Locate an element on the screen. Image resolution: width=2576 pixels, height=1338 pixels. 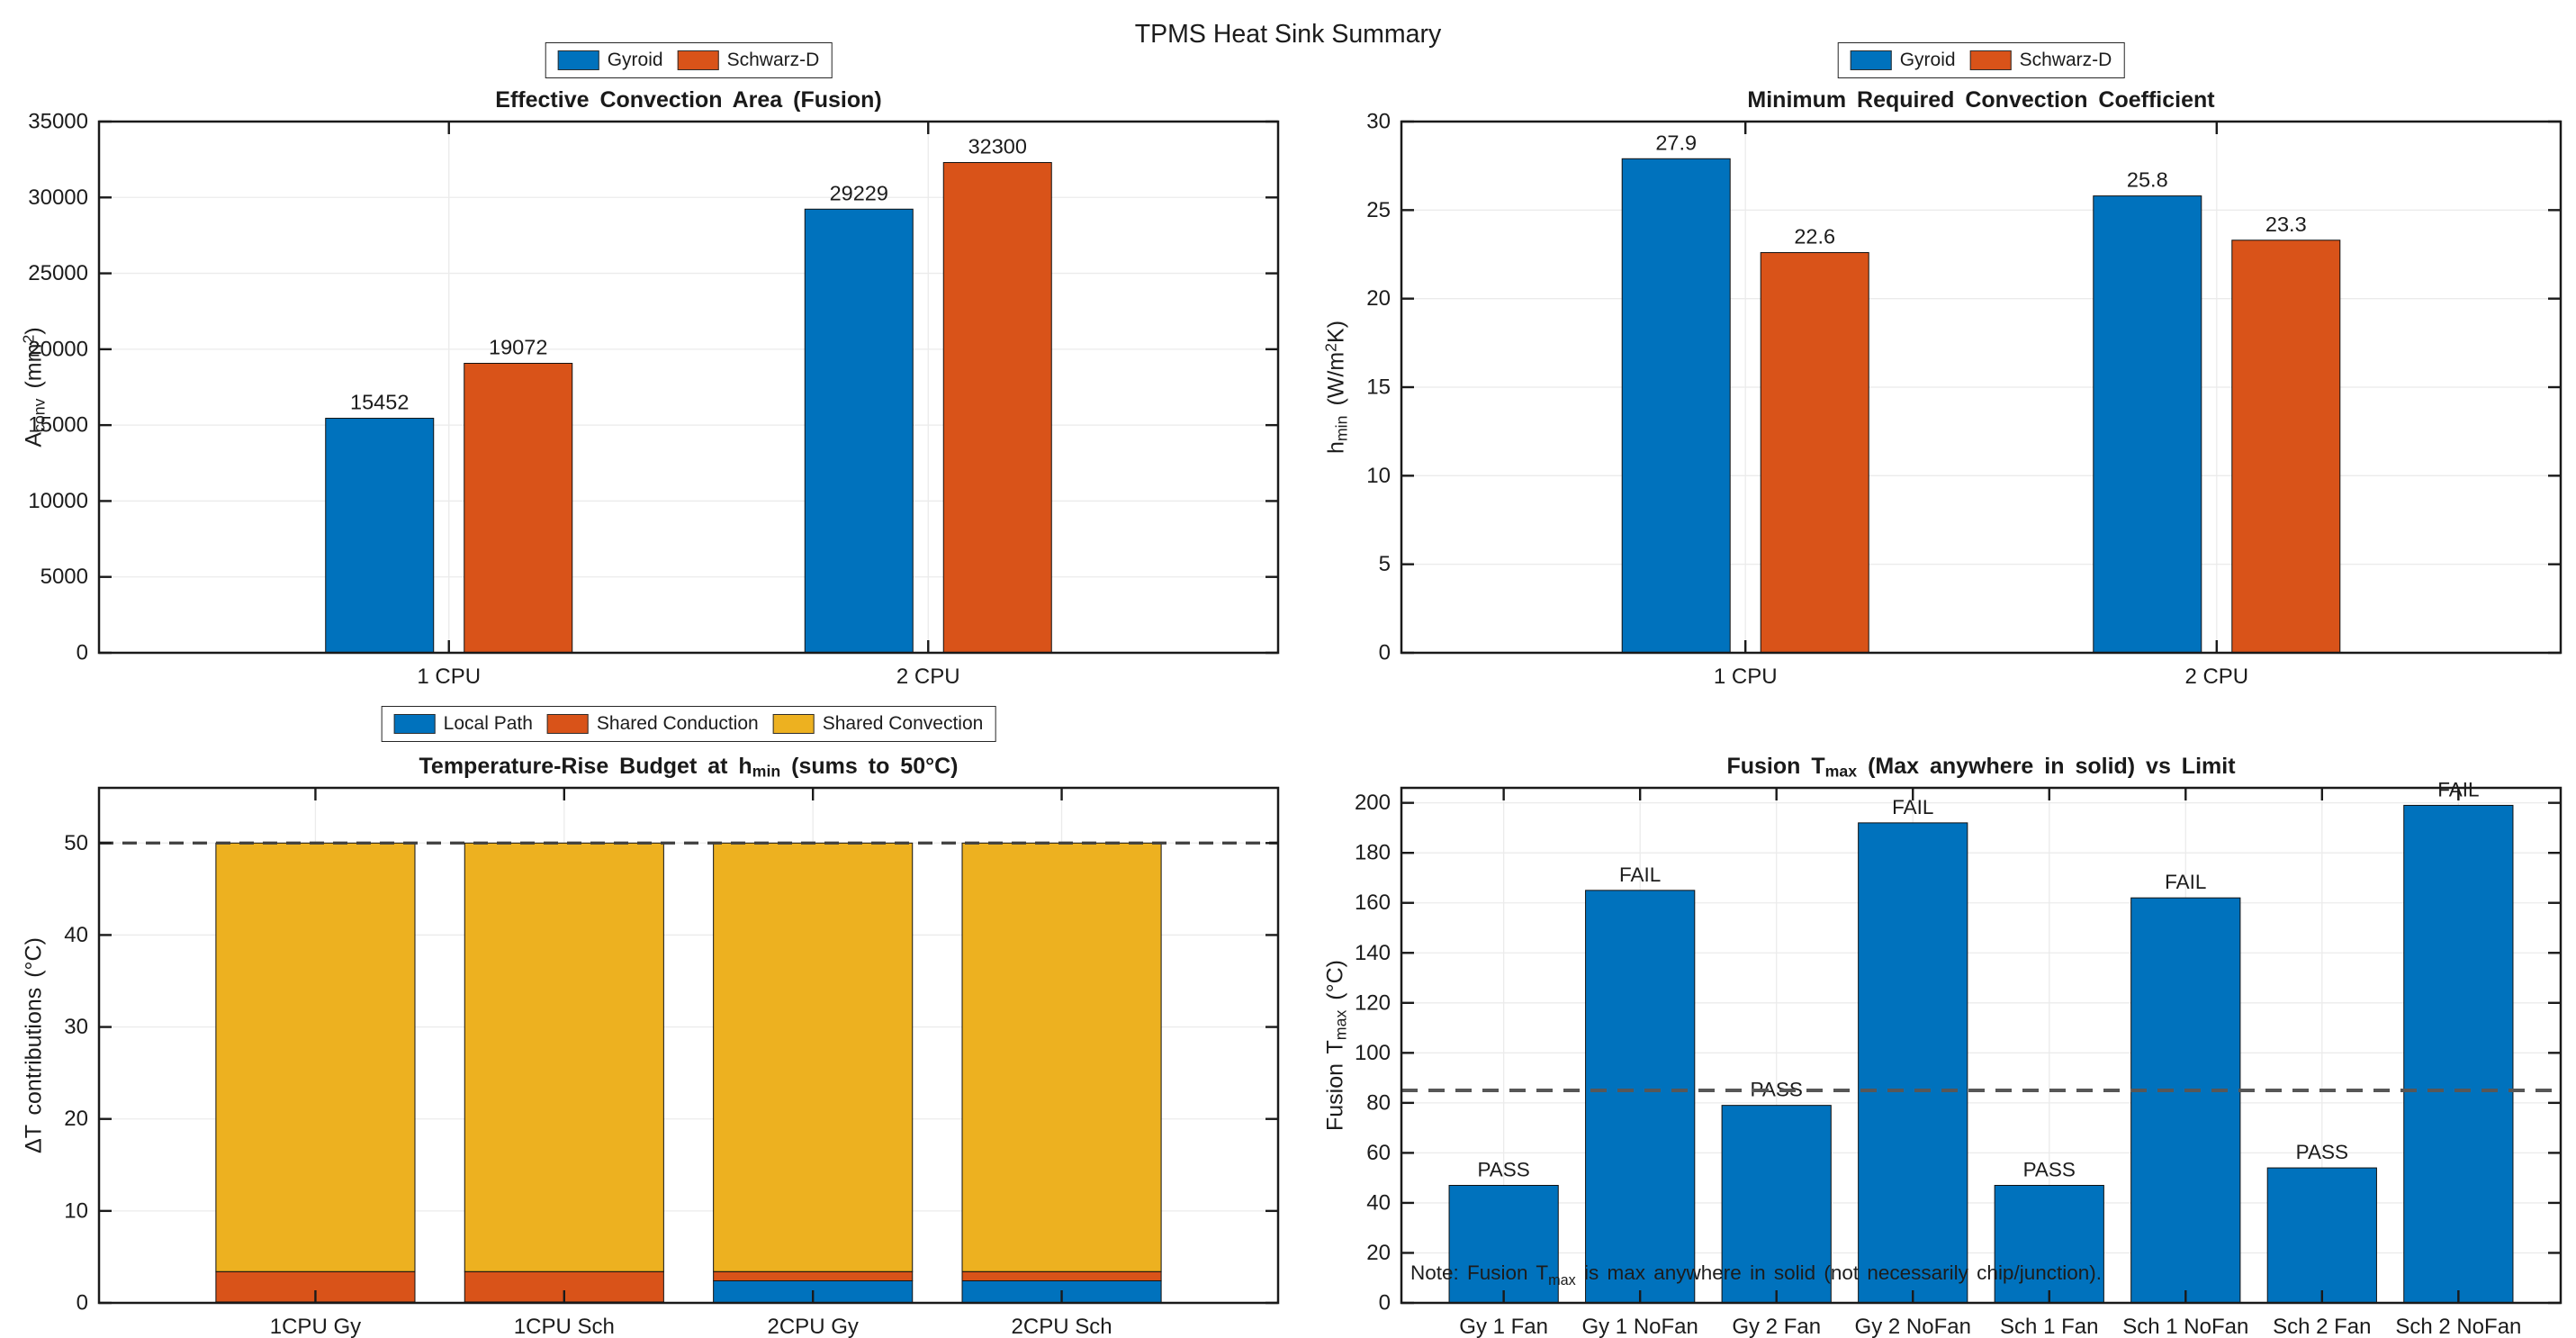
text-fragment: Minimum Required Convection Coefficient is located at coordinates (1981, 100).